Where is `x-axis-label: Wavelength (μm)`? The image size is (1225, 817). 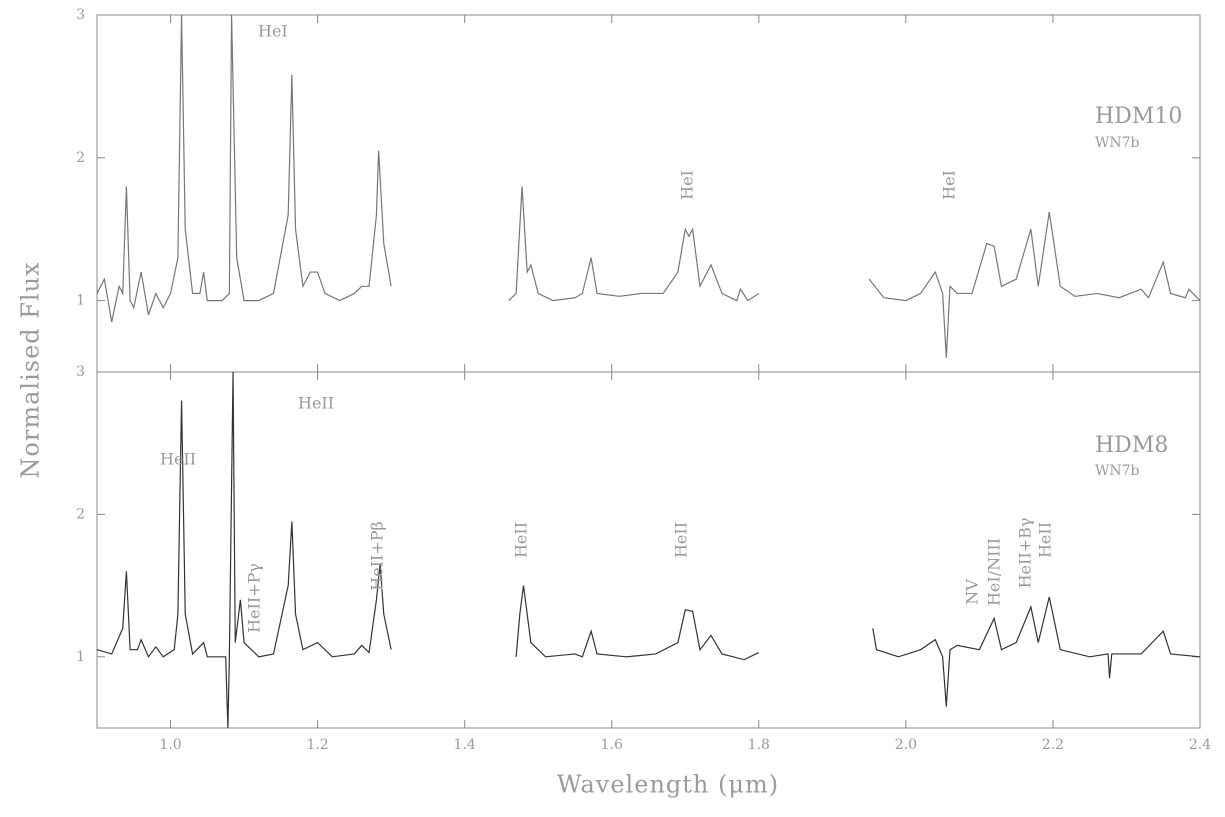 x-axis-label: Wavelength (μm) is located at coordinates (668, 785).